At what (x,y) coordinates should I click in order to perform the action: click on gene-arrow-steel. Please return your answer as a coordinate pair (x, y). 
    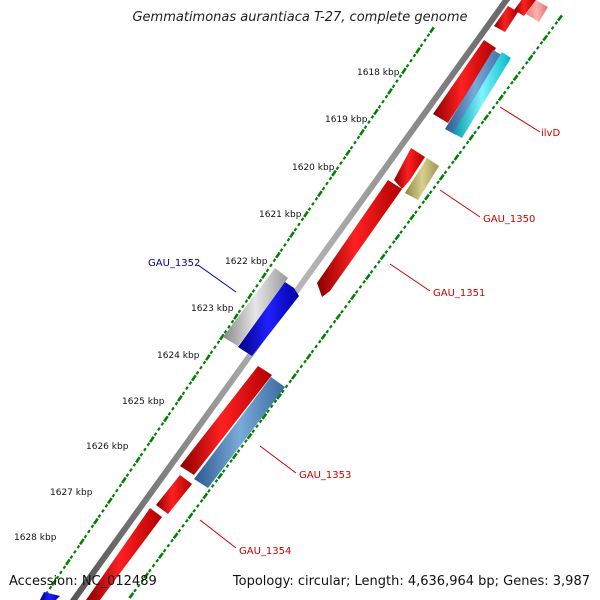
    Looking at the image, I should click on (475, 92).